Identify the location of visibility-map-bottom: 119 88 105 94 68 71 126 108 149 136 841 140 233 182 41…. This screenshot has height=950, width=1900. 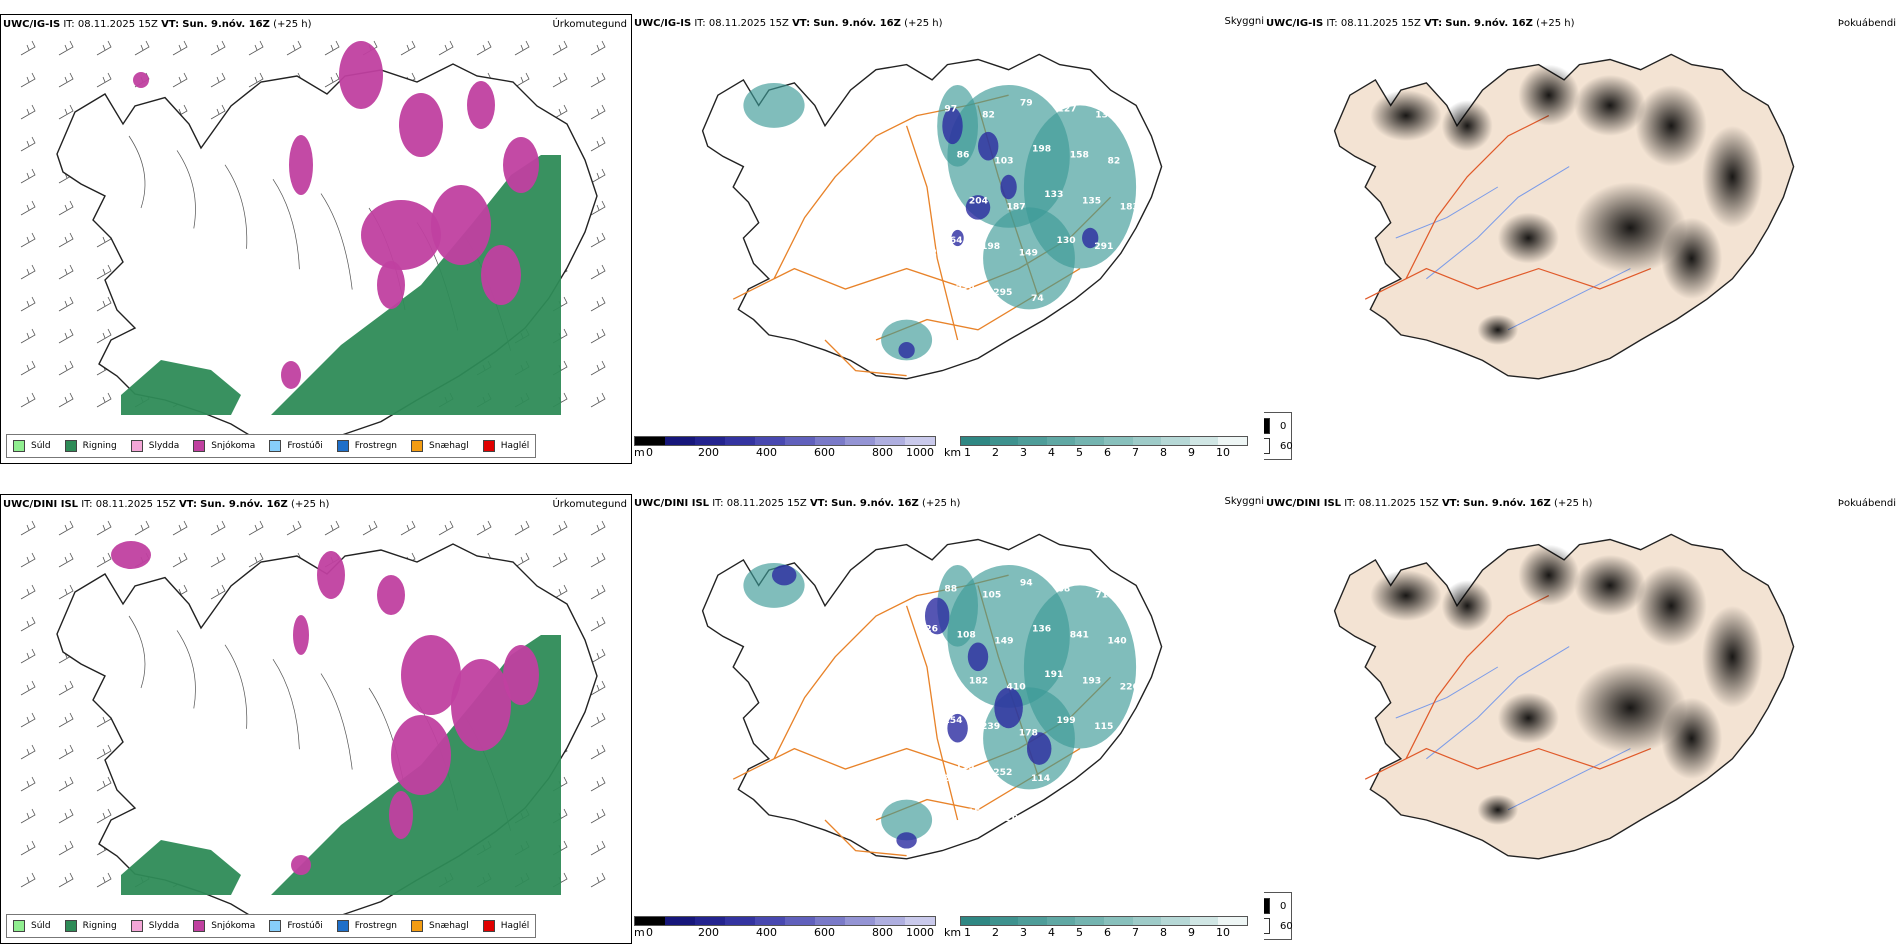
(932, 696).